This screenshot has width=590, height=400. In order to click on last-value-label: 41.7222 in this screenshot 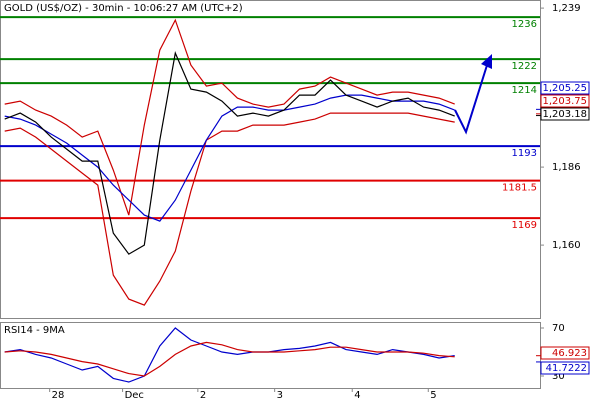, I will do `click(566, 368)`.